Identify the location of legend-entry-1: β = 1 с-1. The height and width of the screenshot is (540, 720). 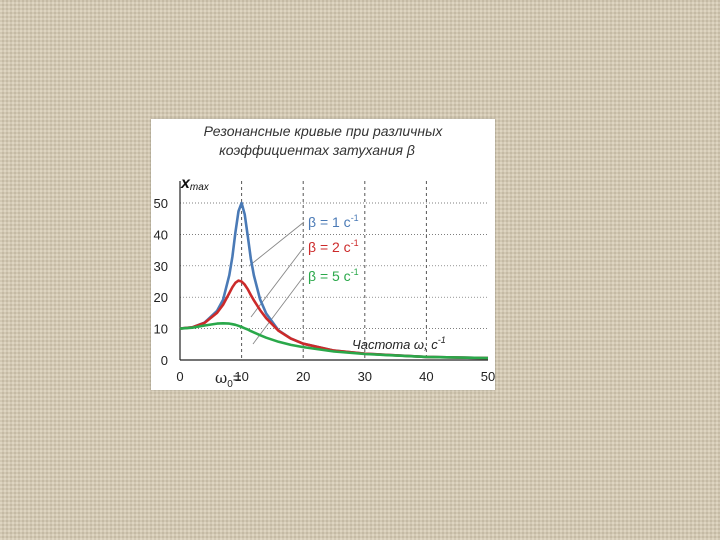
(333, 221).